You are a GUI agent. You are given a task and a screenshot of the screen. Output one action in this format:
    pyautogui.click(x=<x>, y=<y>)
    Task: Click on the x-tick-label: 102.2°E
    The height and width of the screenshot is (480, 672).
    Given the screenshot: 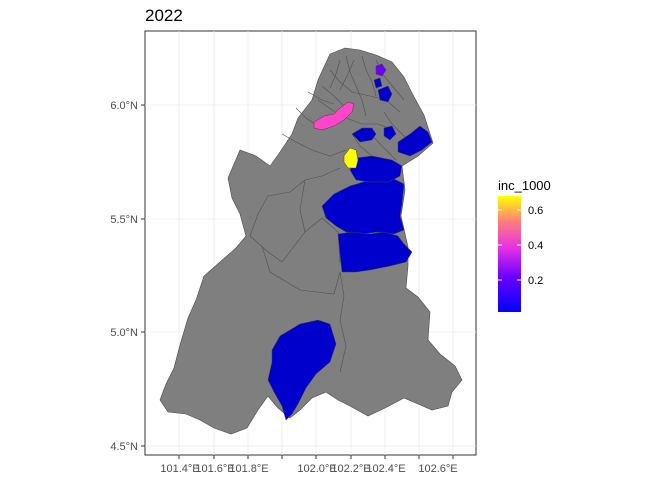 What is the action you would take?
    pyautogui.click(x=350, y=469)
    